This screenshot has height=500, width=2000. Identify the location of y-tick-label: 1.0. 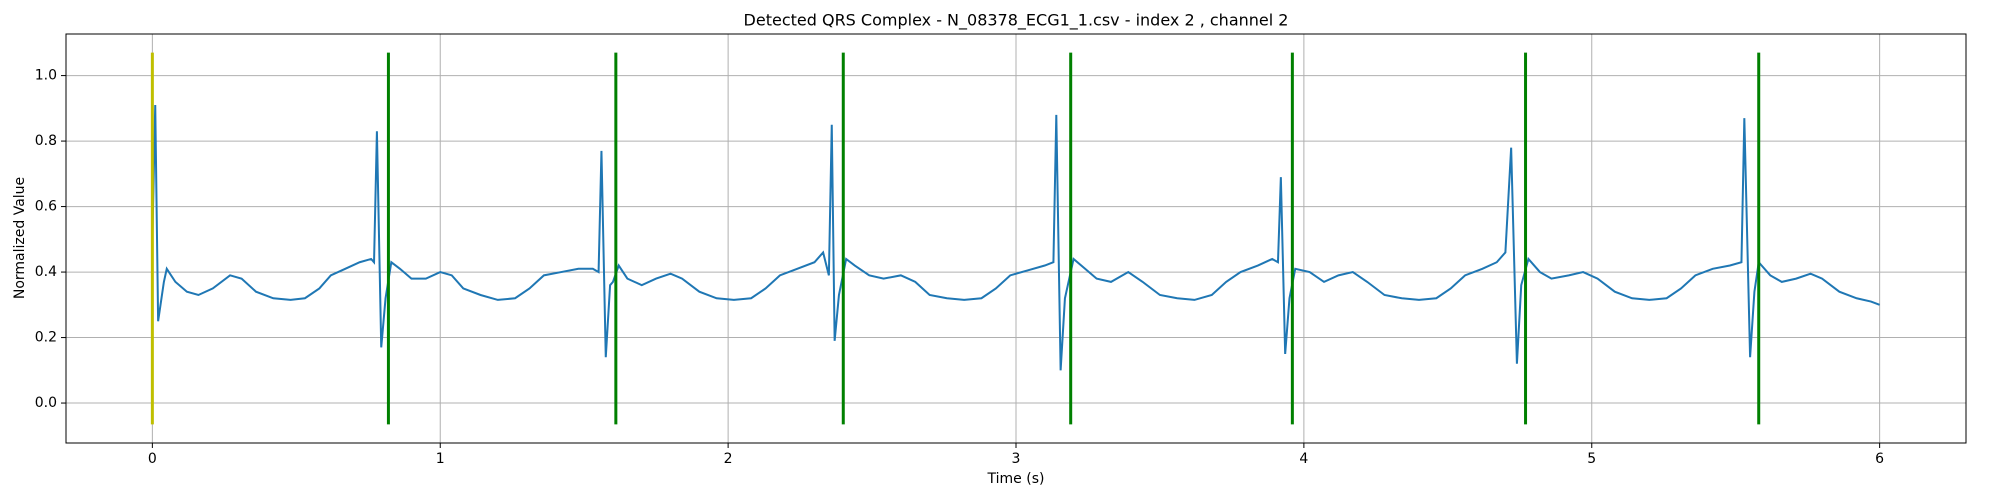
(46, 76).